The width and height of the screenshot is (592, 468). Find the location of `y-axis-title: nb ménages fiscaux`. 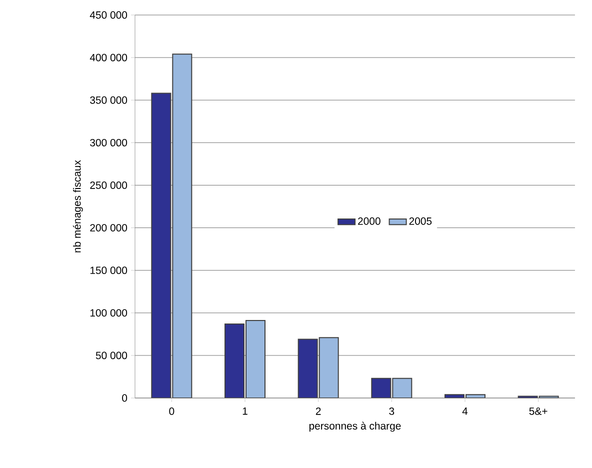

y-axis-title: nb ménages fiscaux is located at coordinates (77, 206).